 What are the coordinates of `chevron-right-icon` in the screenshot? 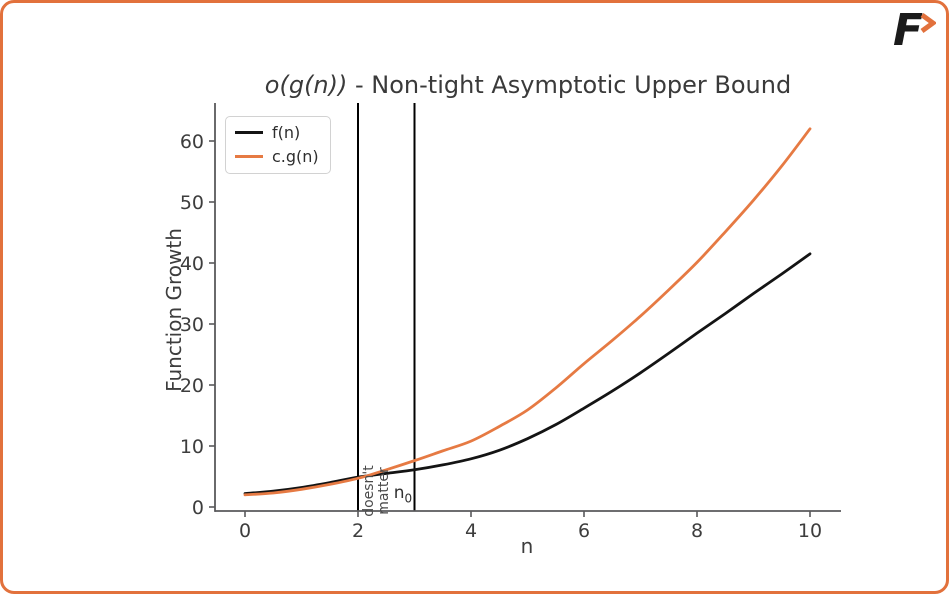 It's located at (928, 23).